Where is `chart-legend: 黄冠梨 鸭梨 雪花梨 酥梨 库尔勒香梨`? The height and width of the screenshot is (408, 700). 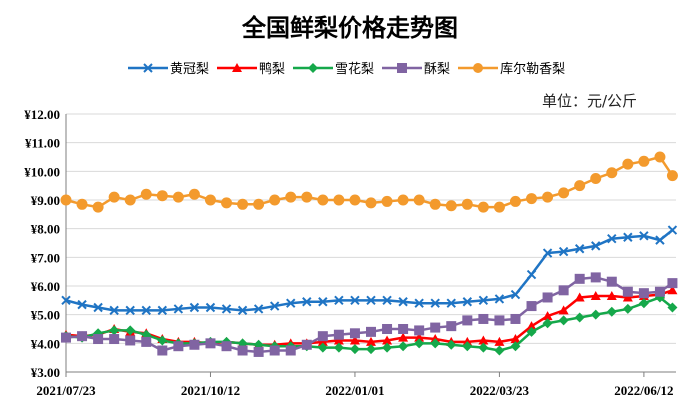 chart-legend: 黄冠梨 鸭梨 雪花梨 酥梨 库尔勒香梨 is located at coordinates (350, 67).